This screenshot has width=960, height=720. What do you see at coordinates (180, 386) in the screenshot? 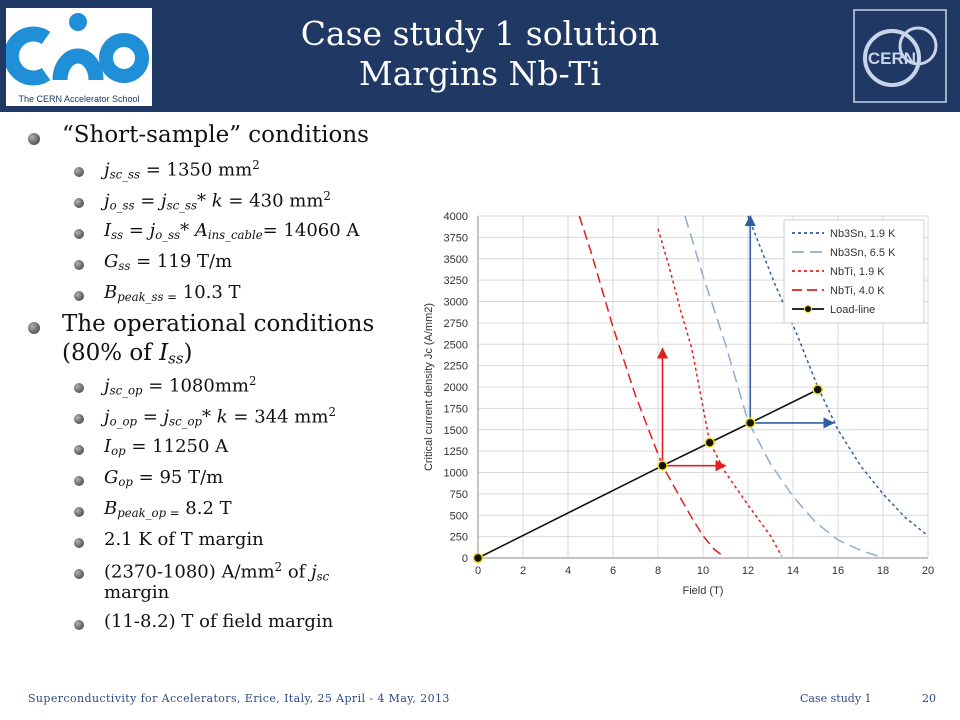
I see `op-jsc-line: jsc_op = 1080mm2` at bounding box center [180, 386].